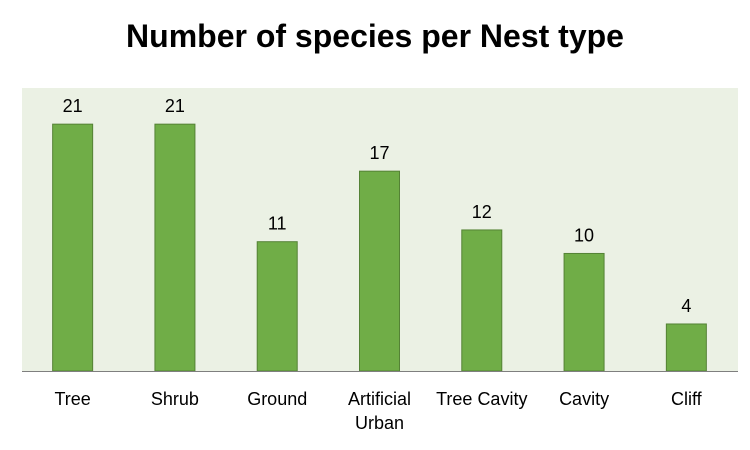 This screenshot has height=450, width=750. Describe the element at coordinates (584, 235) in the screenshot. I see `data-label: 10` at that location.